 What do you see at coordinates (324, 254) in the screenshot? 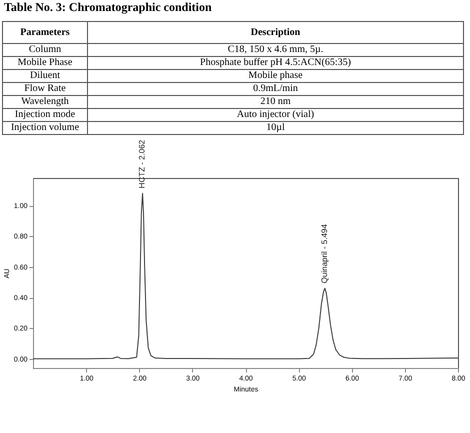
I see `annotation: Quinapril - 5.494` at bounding box center [324, 254].